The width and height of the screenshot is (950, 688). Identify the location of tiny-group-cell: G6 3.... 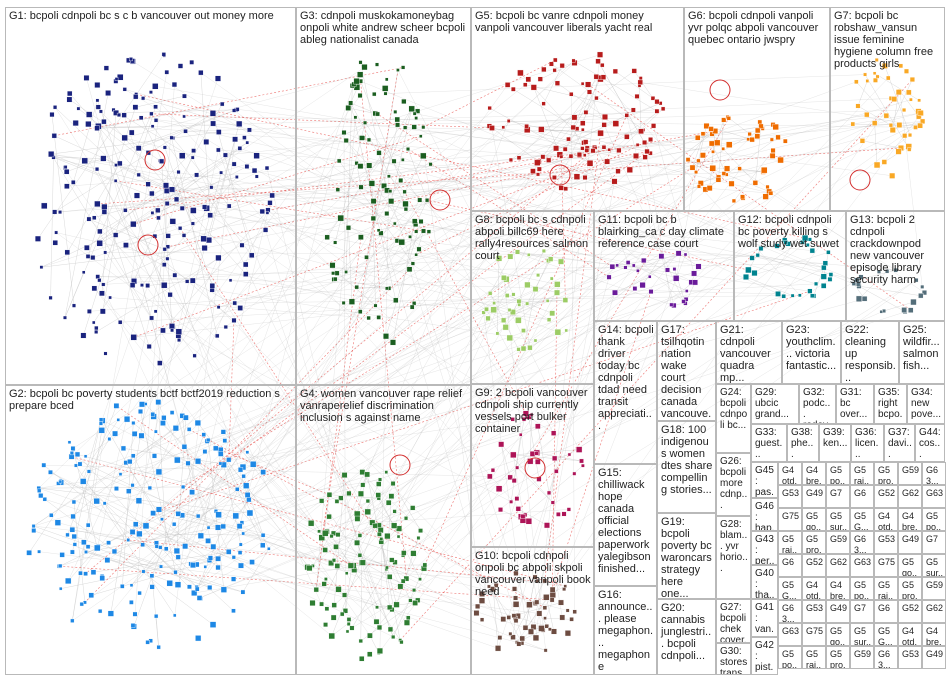
(934, 473).